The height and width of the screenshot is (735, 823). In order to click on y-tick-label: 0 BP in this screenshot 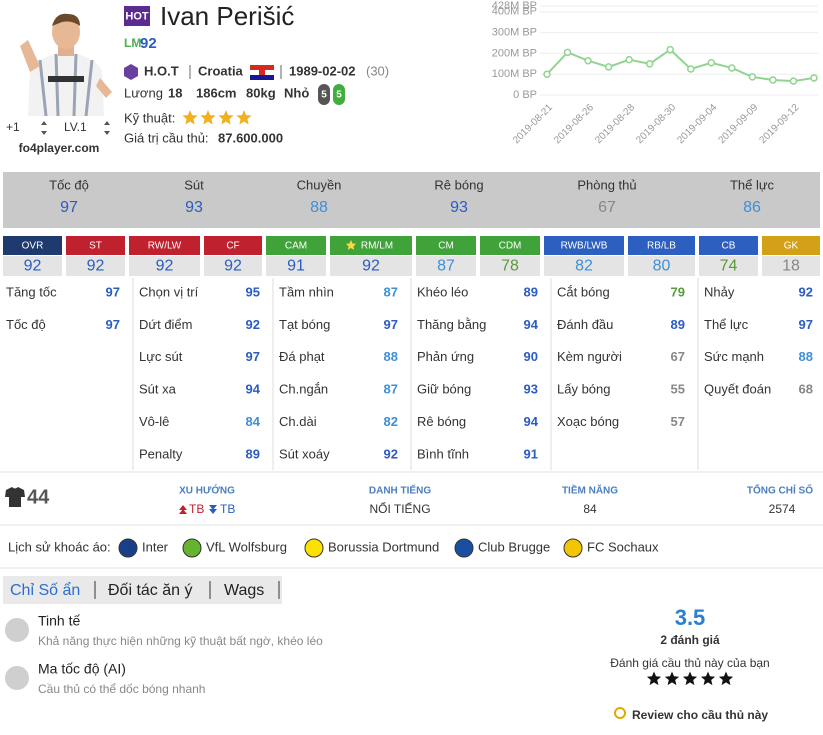, I will do `click(525, 95)`.